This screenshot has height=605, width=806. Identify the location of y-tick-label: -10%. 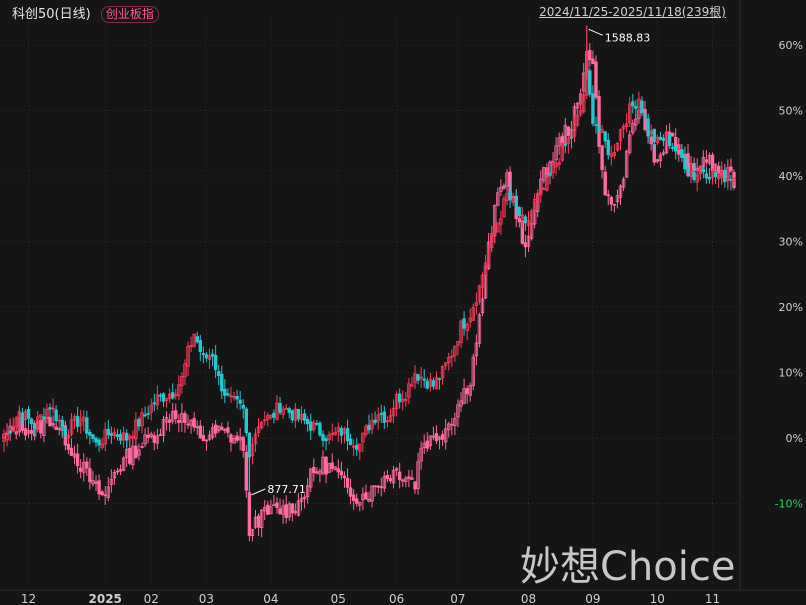
(789, 504).